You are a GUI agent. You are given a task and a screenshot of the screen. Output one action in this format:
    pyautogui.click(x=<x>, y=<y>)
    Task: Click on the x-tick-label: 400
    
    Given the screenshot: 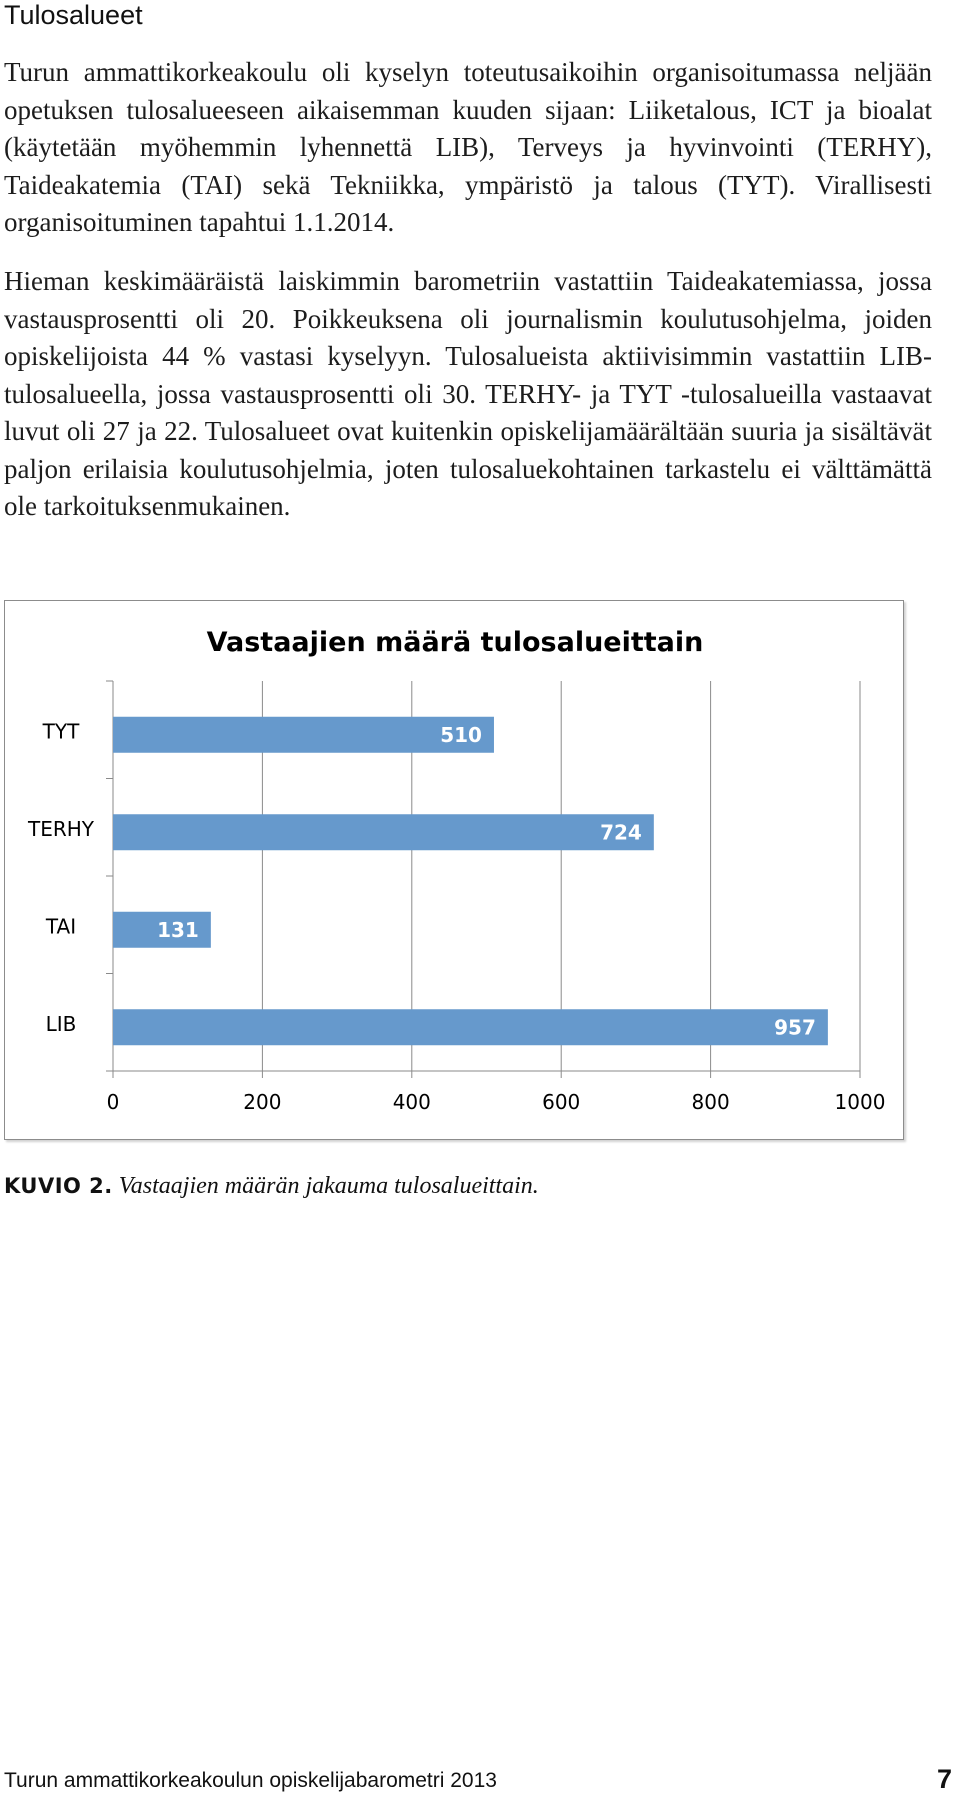 What is the action you would take?
    pyautogui.click(x=412, y=1102)
    